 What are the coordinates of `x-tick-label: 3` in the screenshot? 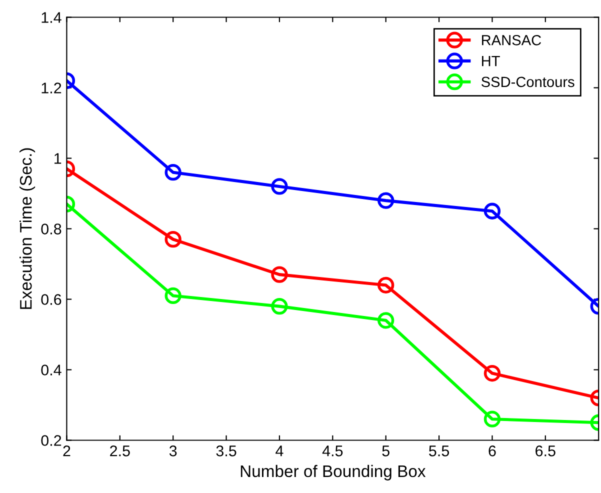 It's located at (173, 451).